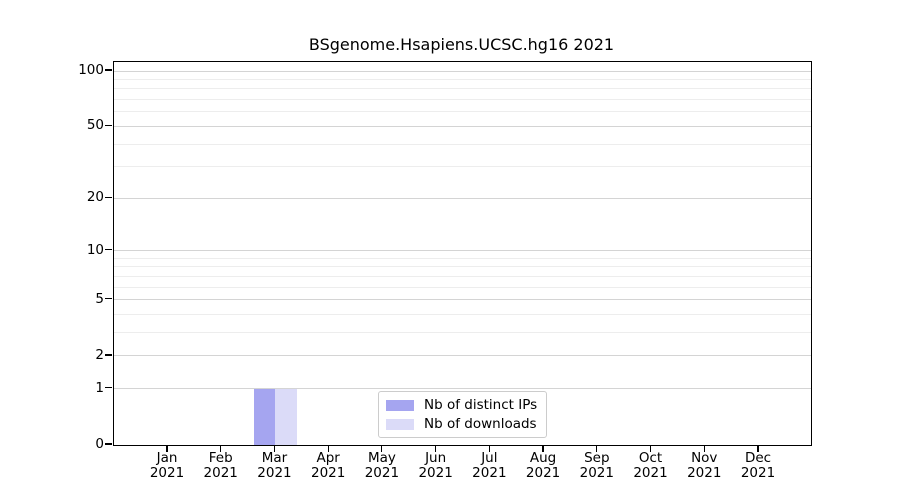 This screenshot has width=900, height=500. What do you see at coordinates (95, 197) in the screenshot?
I see `y-axis-tick-label: 20` at bounding box center [95, 197].